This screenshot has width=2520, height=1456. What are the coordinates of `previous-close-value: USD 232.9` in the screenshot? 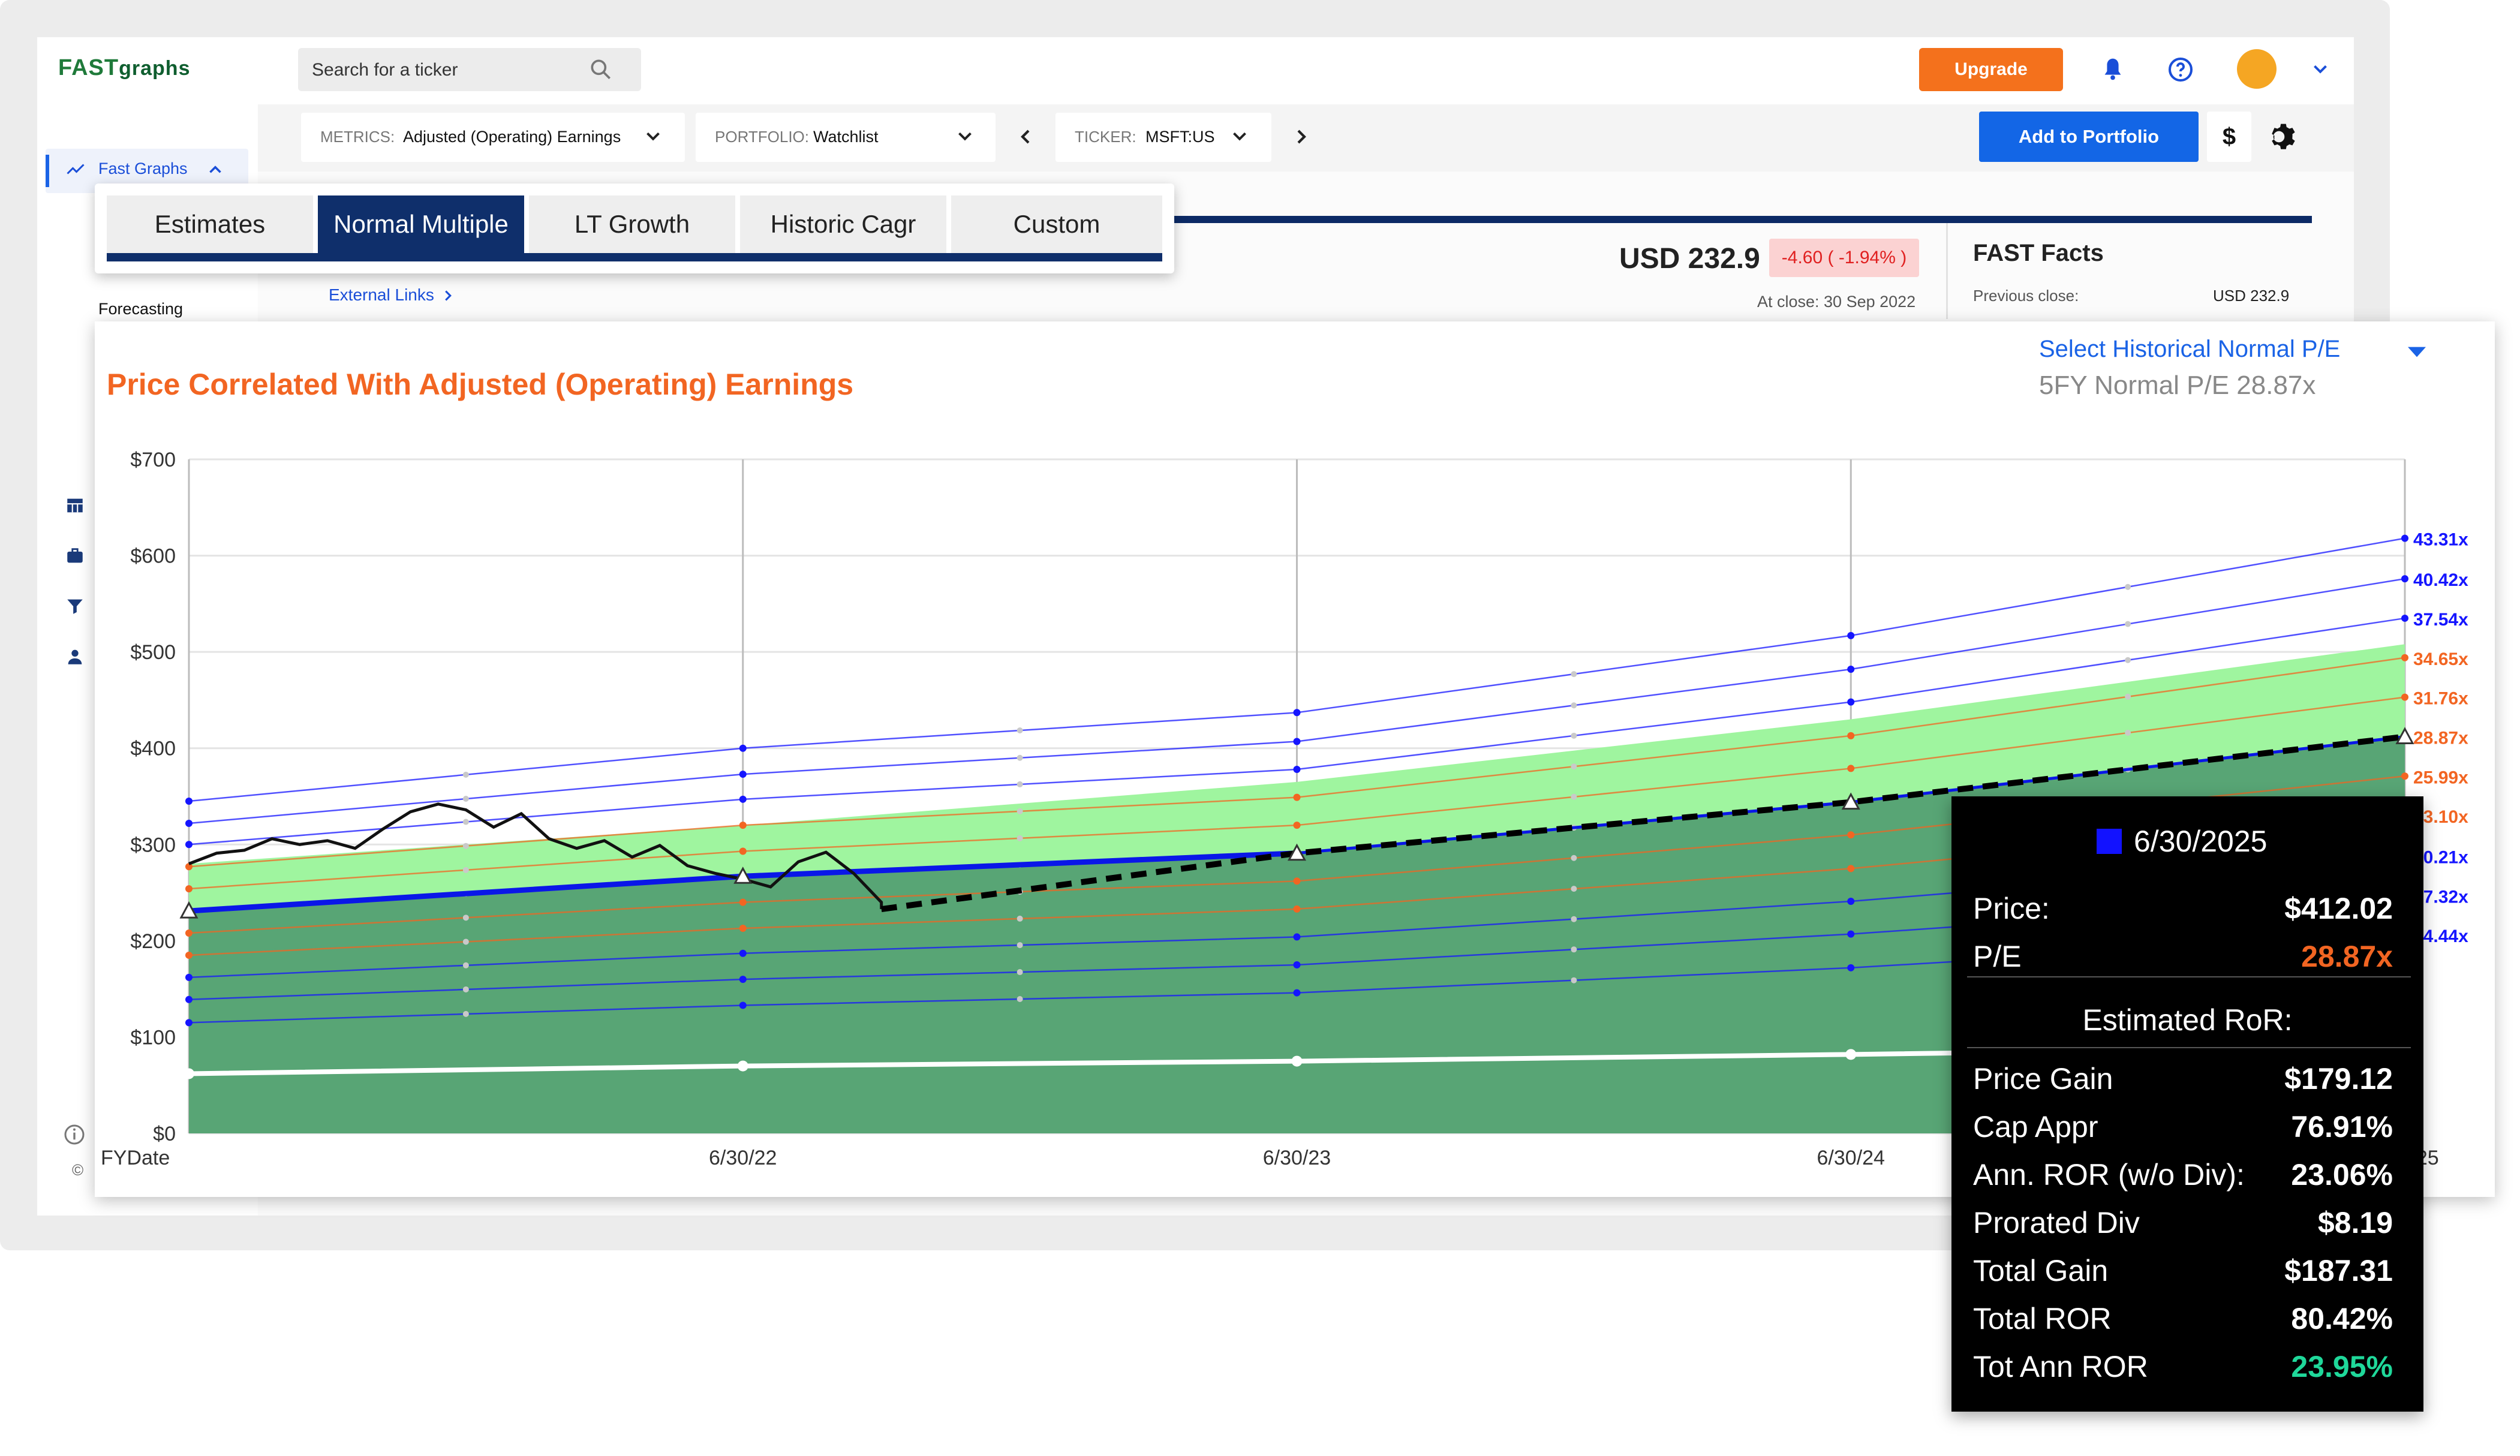 It's located at (2252, 296).